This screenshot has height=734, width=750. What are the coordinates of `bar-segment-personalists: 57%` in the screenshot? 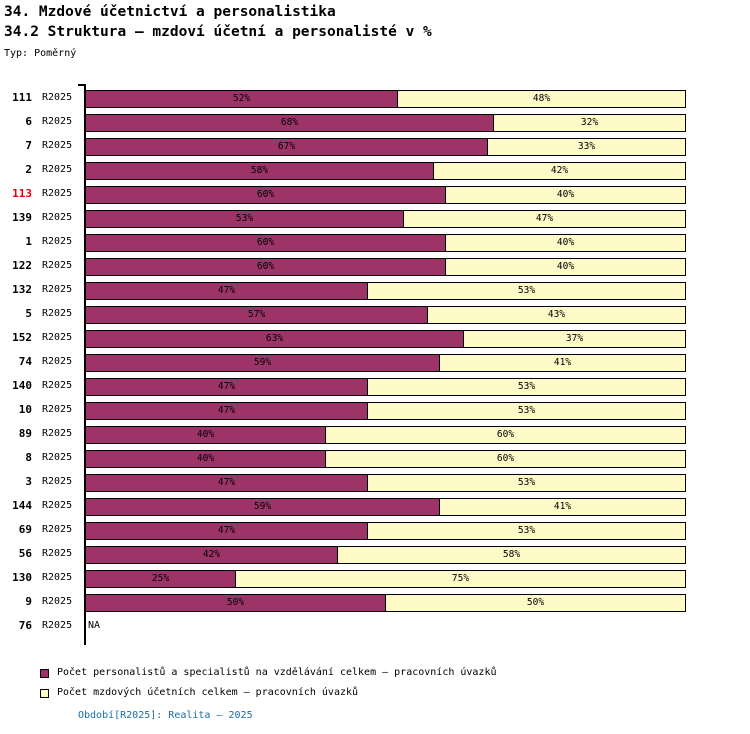 It's located at (256, 315).